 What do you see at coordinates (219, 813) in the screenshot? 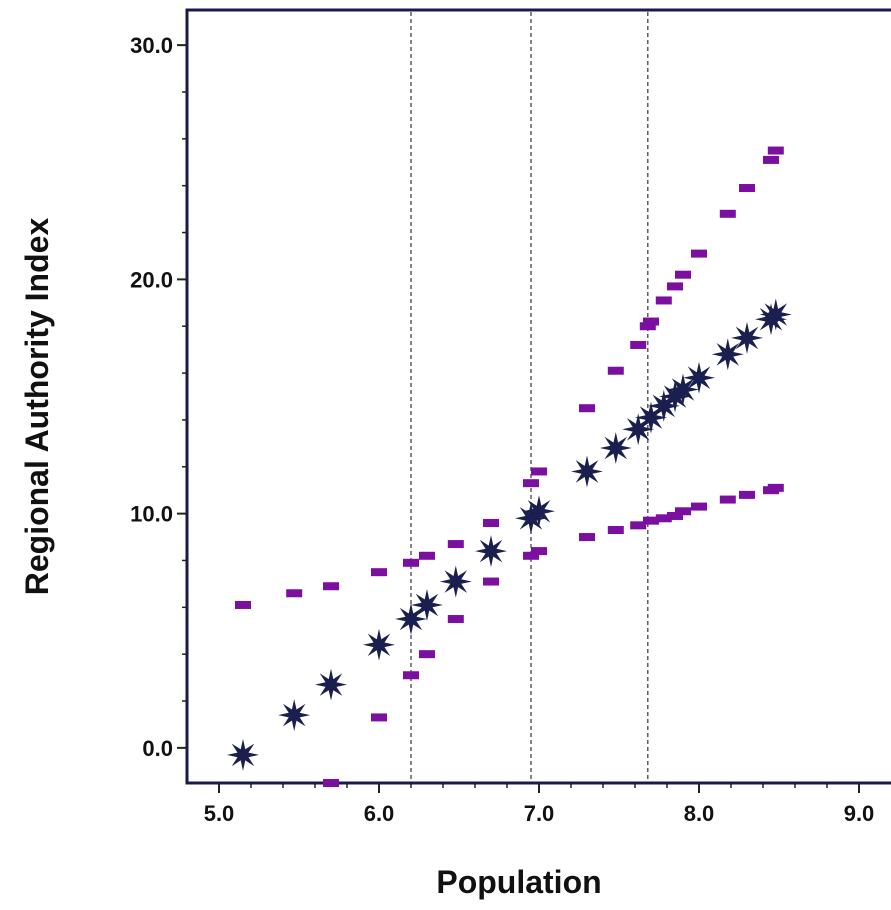
I see `x-tick-label: 5.0` at bounding box center [219, 813].